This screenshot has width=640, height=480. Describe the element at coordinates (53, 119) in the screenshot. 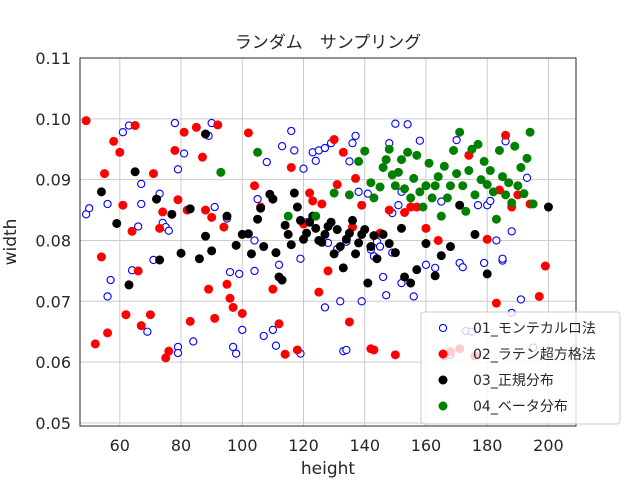

I see `y-tick-label: 0.10` at that location.